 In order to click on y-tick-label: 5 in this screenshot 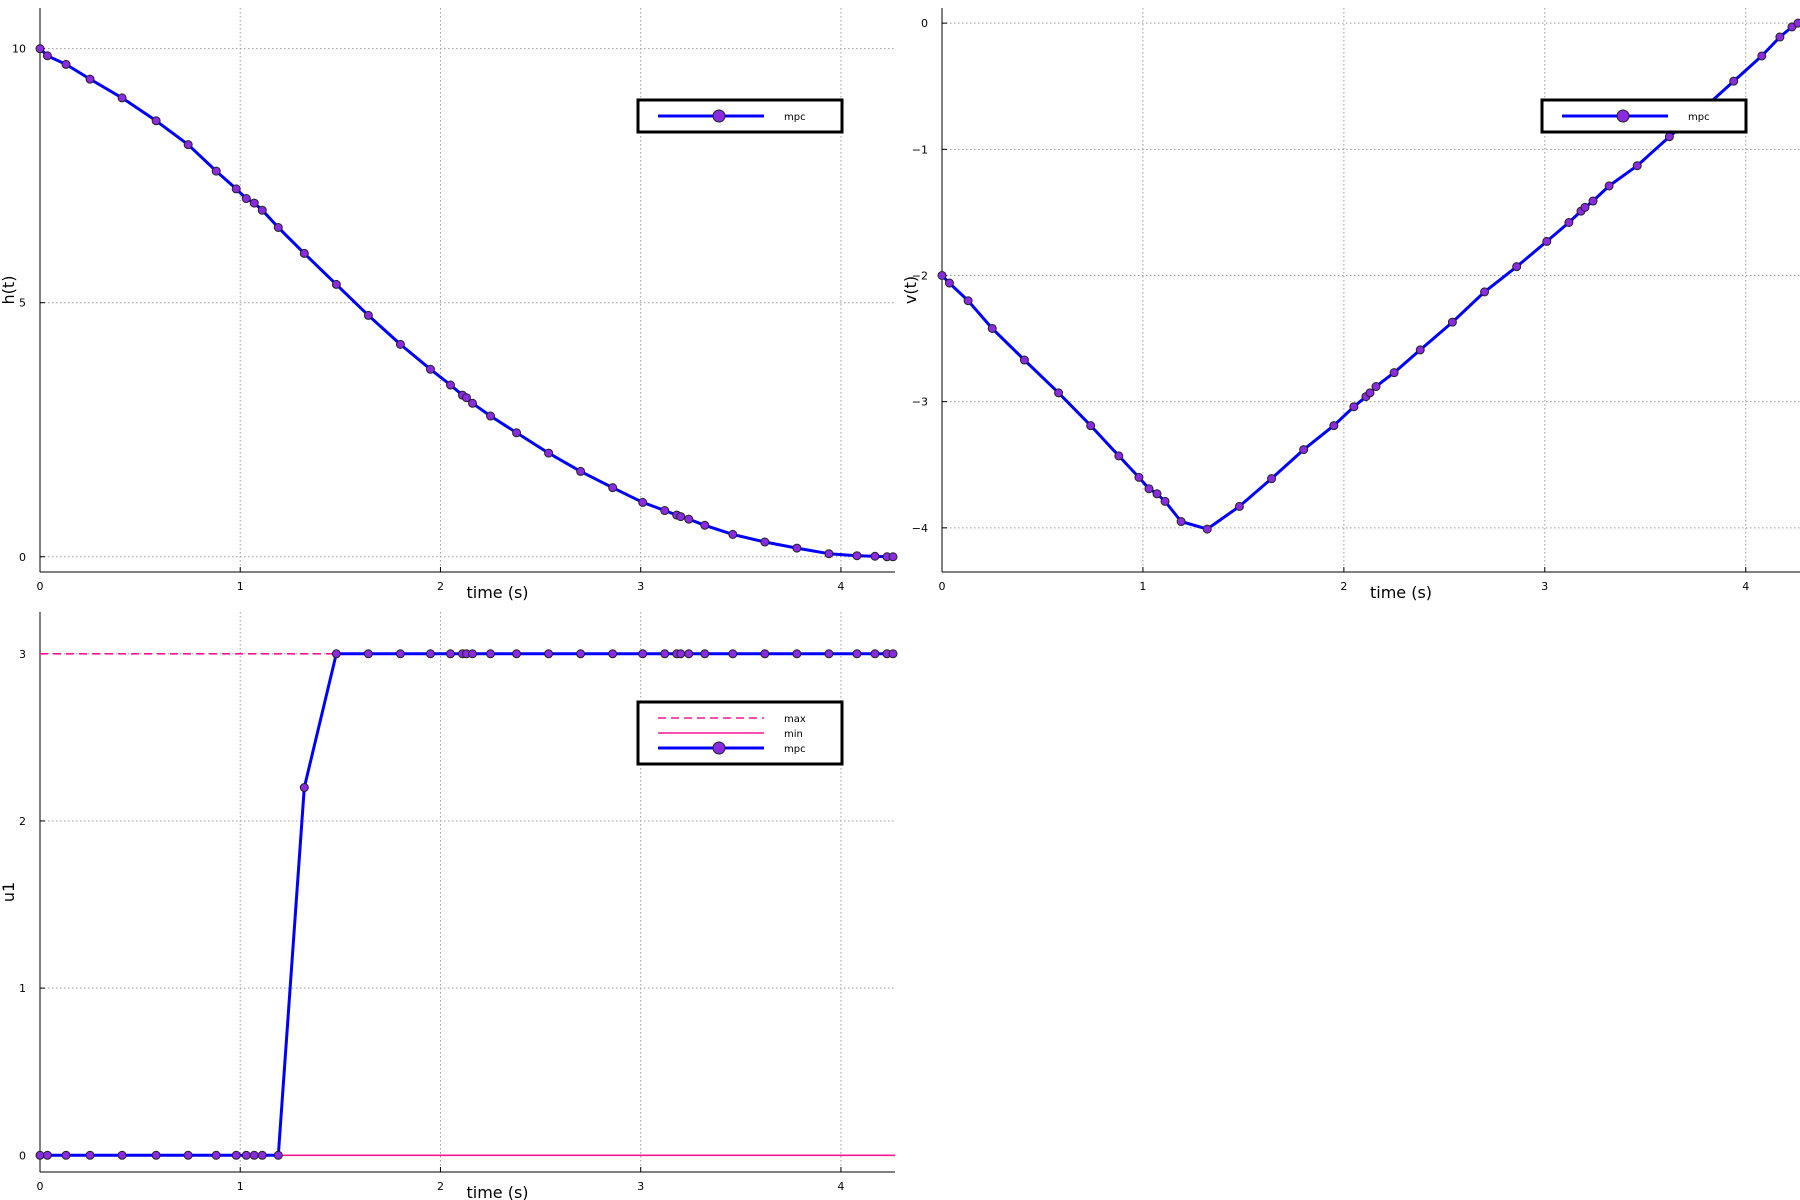, I will do `click(22, 303)`.